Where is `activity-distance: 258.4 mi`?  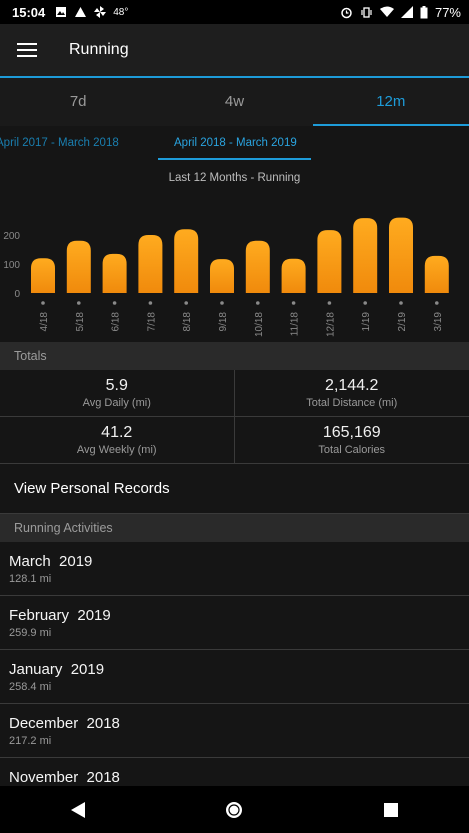
activity-distance: 258.4 mi is located at coordinates (30, 687).